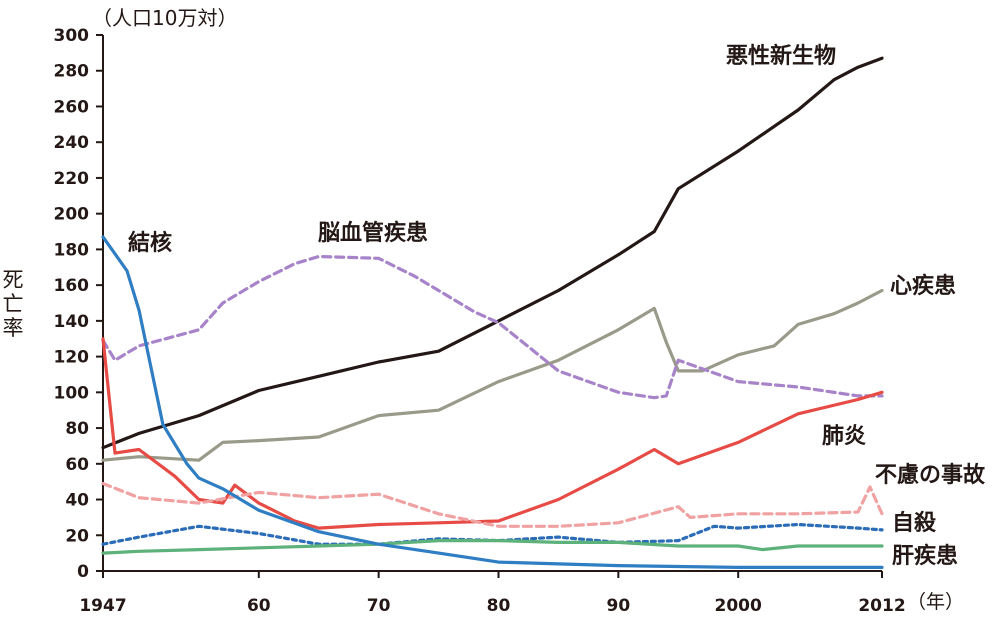 This screenshot has height=619, width=1000. Describe the element at coordinates (72, 358) in the screenshot. I see `y-tick-label: 120` at that location.